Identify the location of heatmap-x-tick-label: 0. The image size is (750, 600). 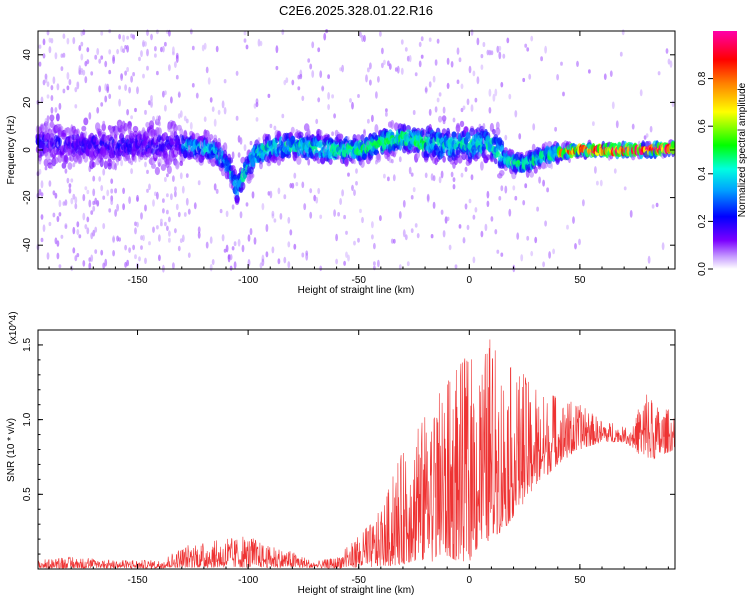
(470, 280).